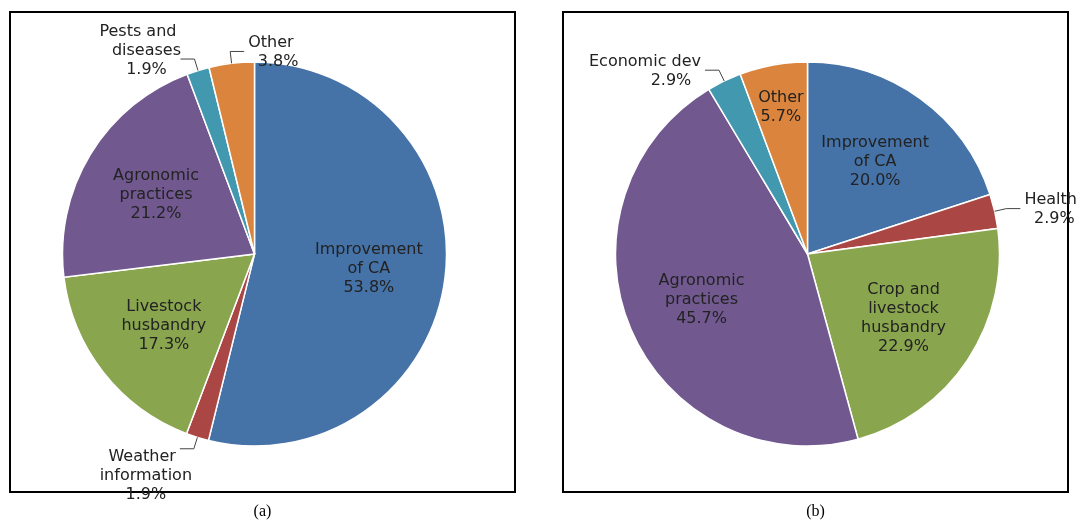  Describe the element at coordinates (140, 39) in the screenshot. I see `slice-label: Pests and diseases` at that location.